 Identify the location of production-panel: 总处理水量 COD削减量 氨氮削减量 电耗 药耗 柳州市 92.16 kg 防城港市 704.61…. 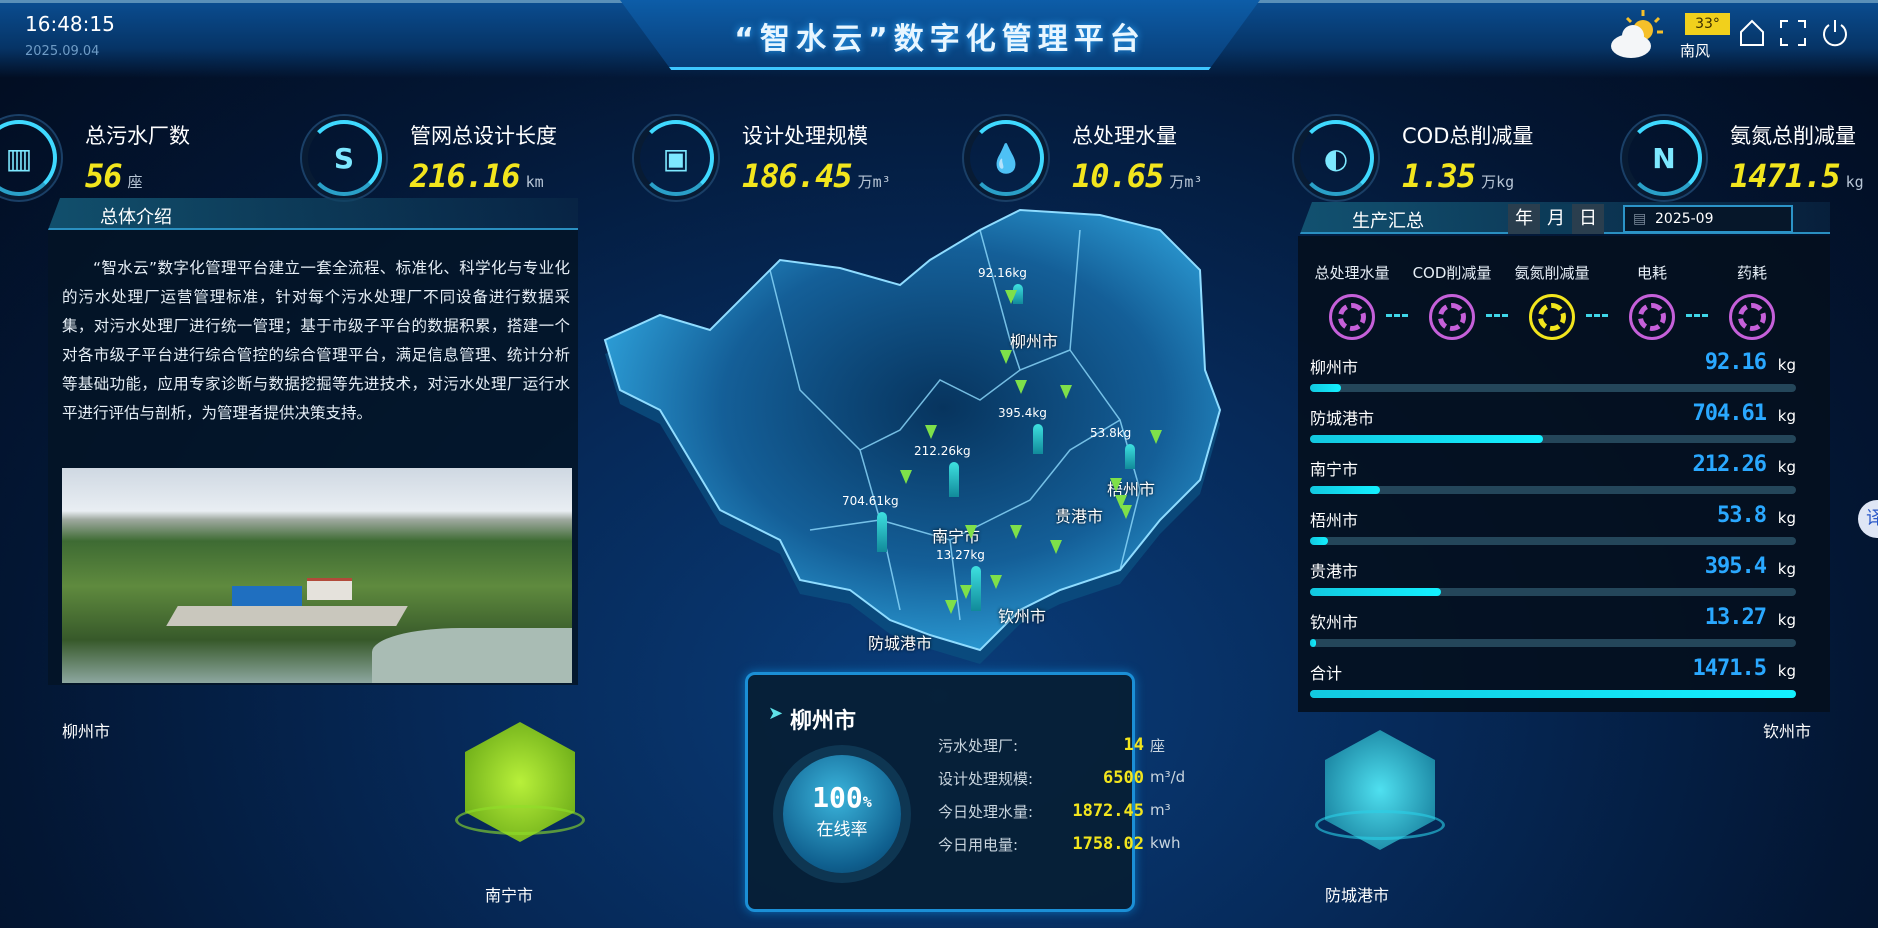
(1564, 474).